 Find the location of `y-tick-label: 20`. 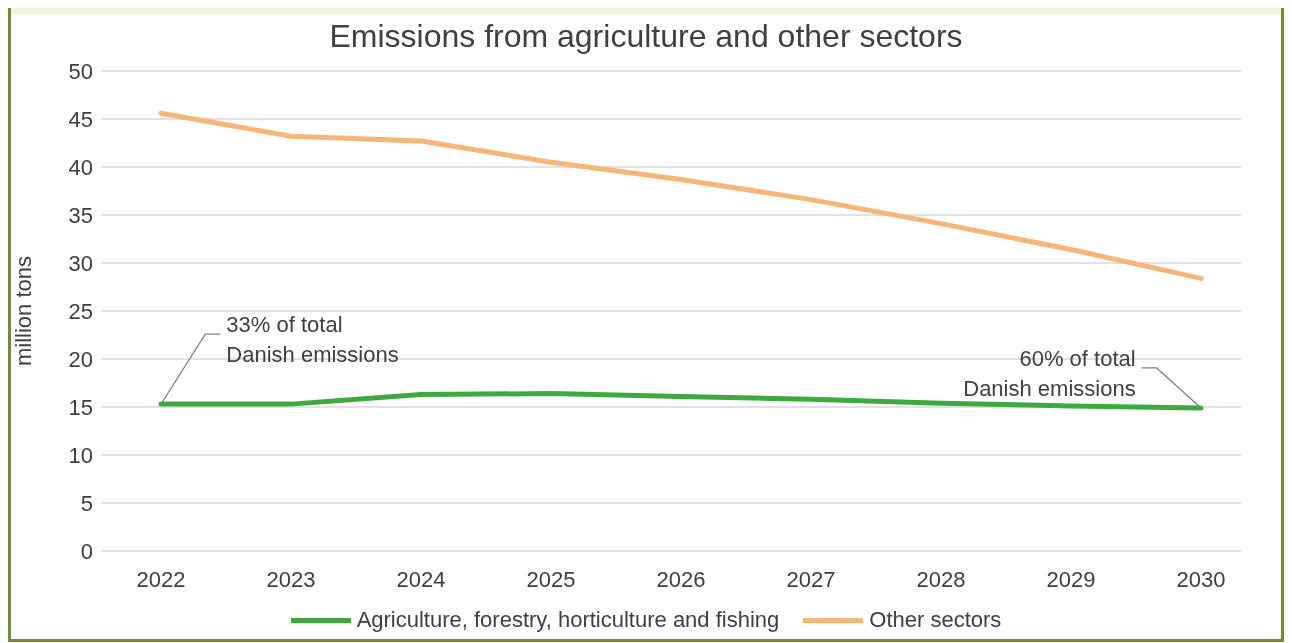

y-tick-label: 20 is located at coordinates (80, 359).